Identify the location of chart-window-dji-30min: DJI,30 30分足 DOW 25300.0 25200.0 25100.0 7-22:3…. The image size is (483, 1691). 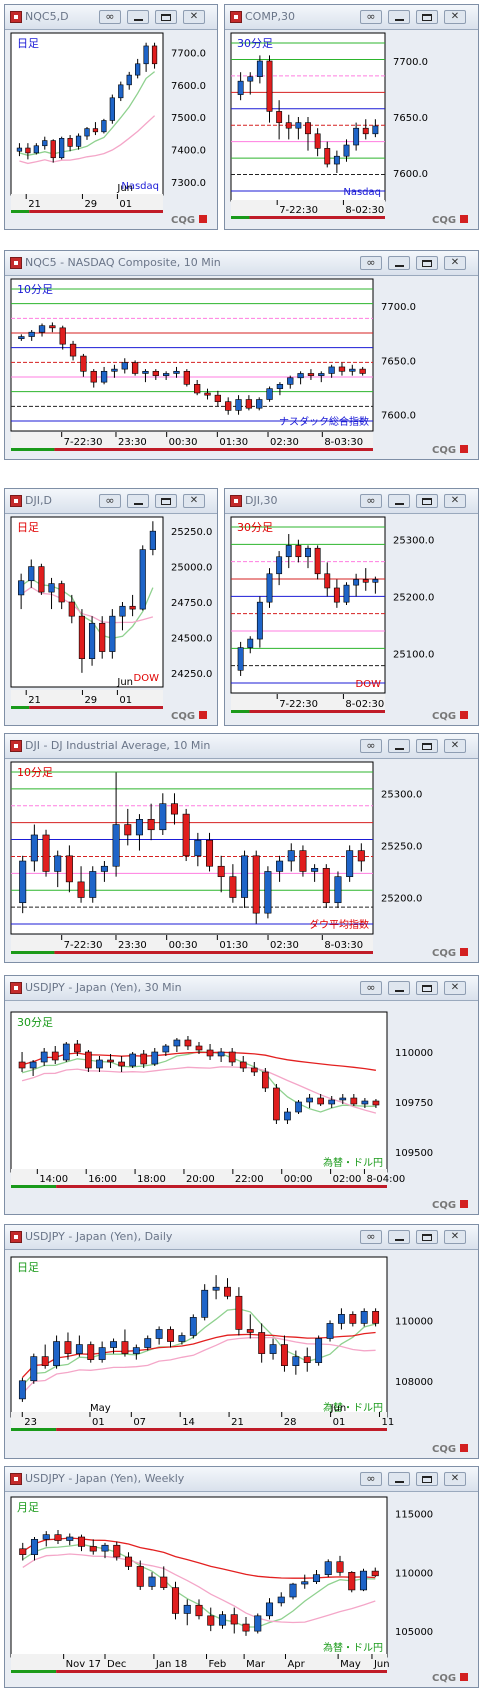
(351, 607).